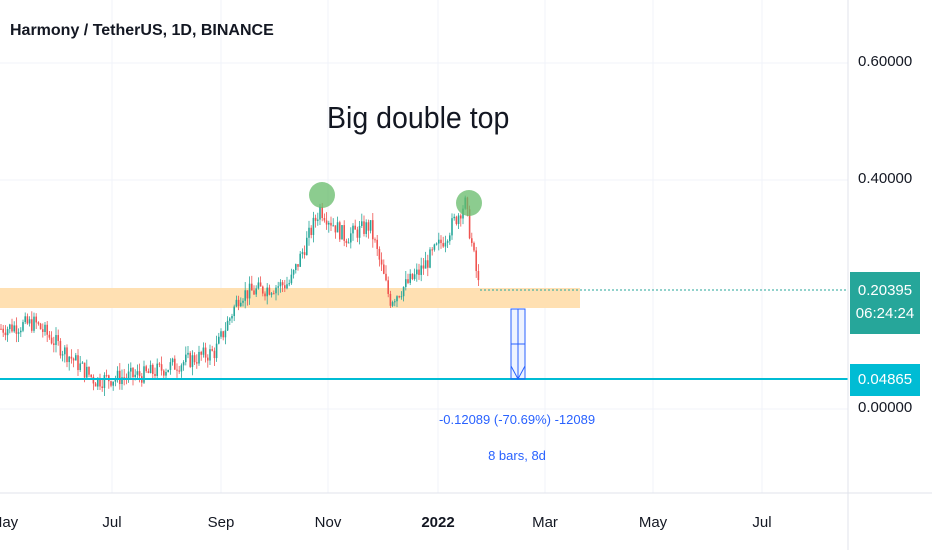 This screenshot has height=550, width=932. Describe the element at coordinates (885, 407) in the screenshot. I see `y-tick-label: 0.00000` at that location.